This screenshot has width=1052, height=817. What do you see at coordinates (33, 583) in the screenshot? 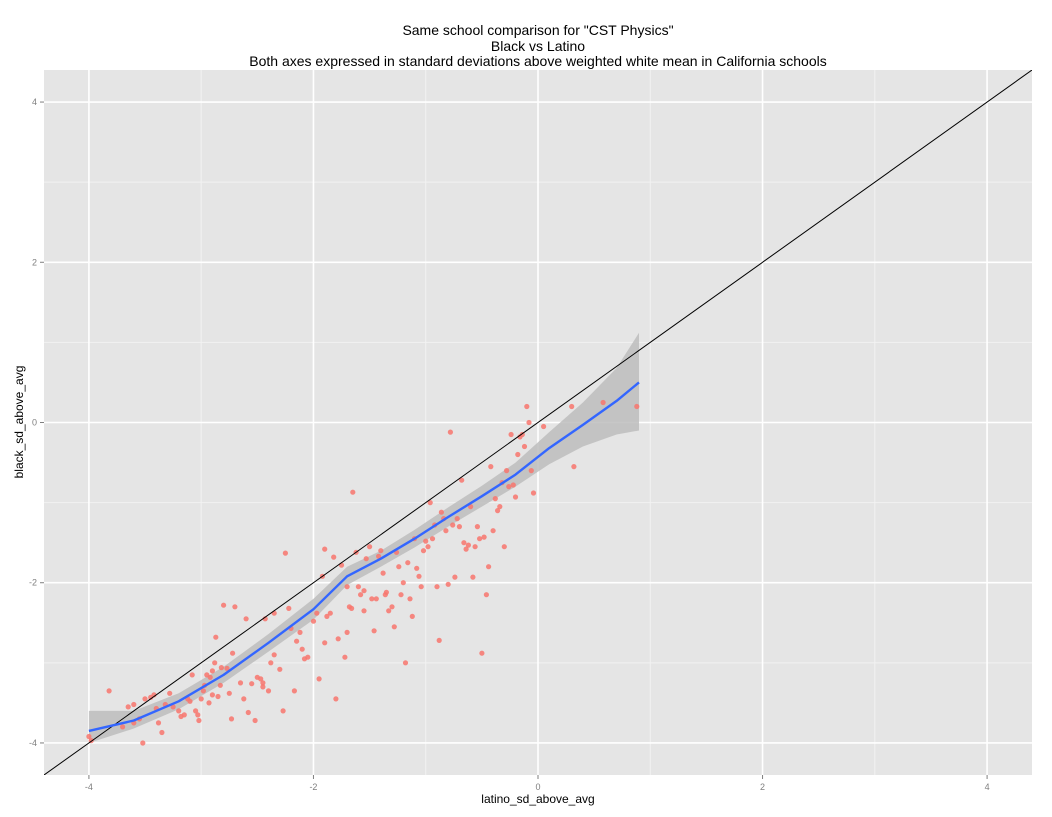
I see `y-tick-label: -2` at bounding box center [33, 583].